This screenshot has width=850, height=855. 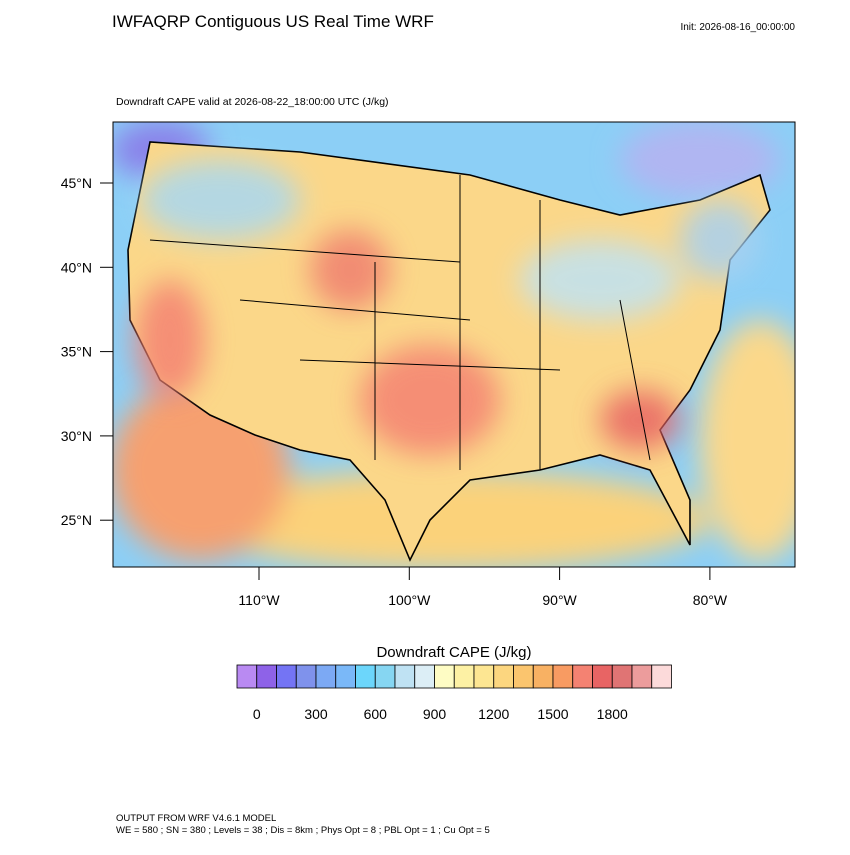 What do you see at coordinates (76, 436) in the screenshot?
I see `lat-label: 30°N` at bounding box center [76, 436].